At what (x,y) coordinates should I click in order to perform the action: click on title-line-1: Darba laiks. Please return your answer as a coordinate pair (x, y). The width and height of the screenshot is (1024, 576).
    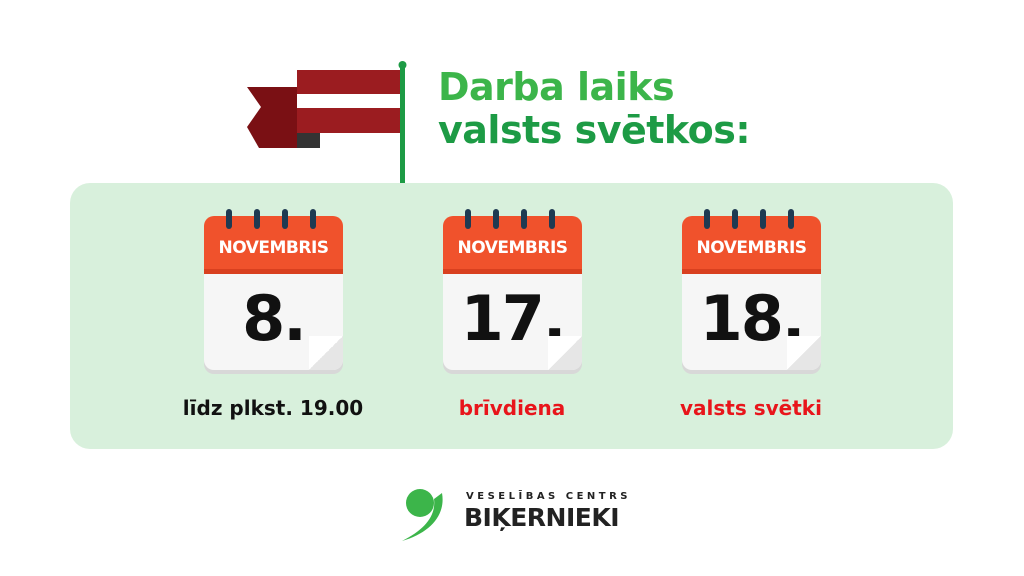
    Looking at the image, I should click on (556, 87).